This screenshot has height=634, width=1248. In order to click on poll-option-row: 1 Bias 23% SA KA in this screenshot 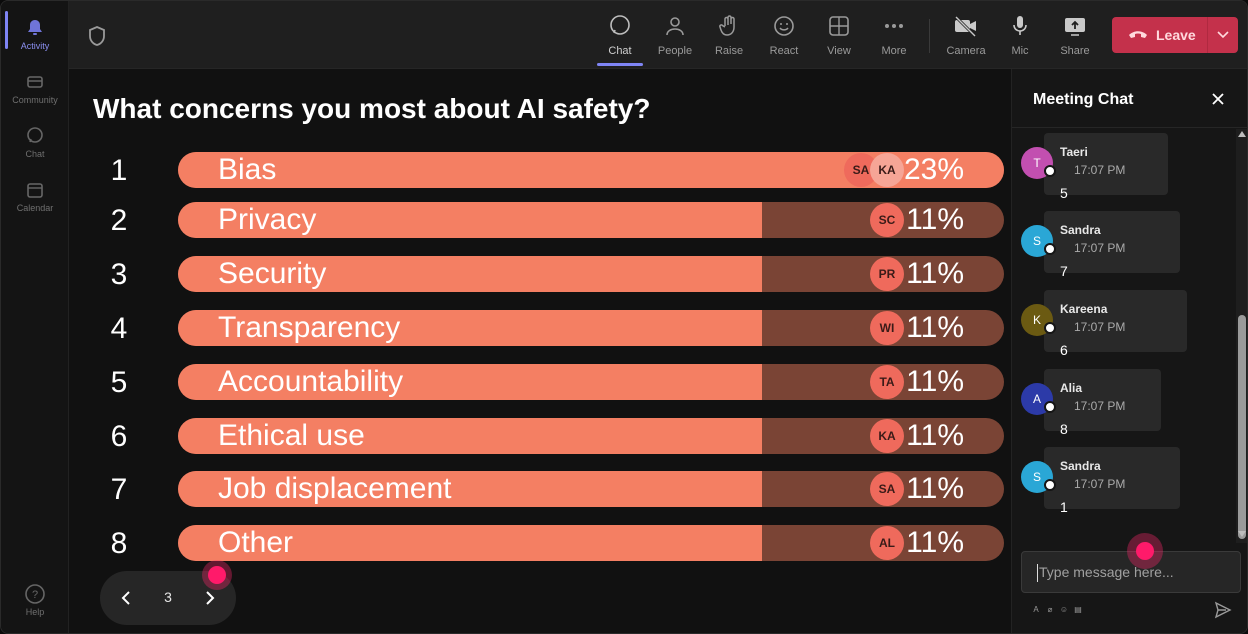, I will do `click(540, 171)`.